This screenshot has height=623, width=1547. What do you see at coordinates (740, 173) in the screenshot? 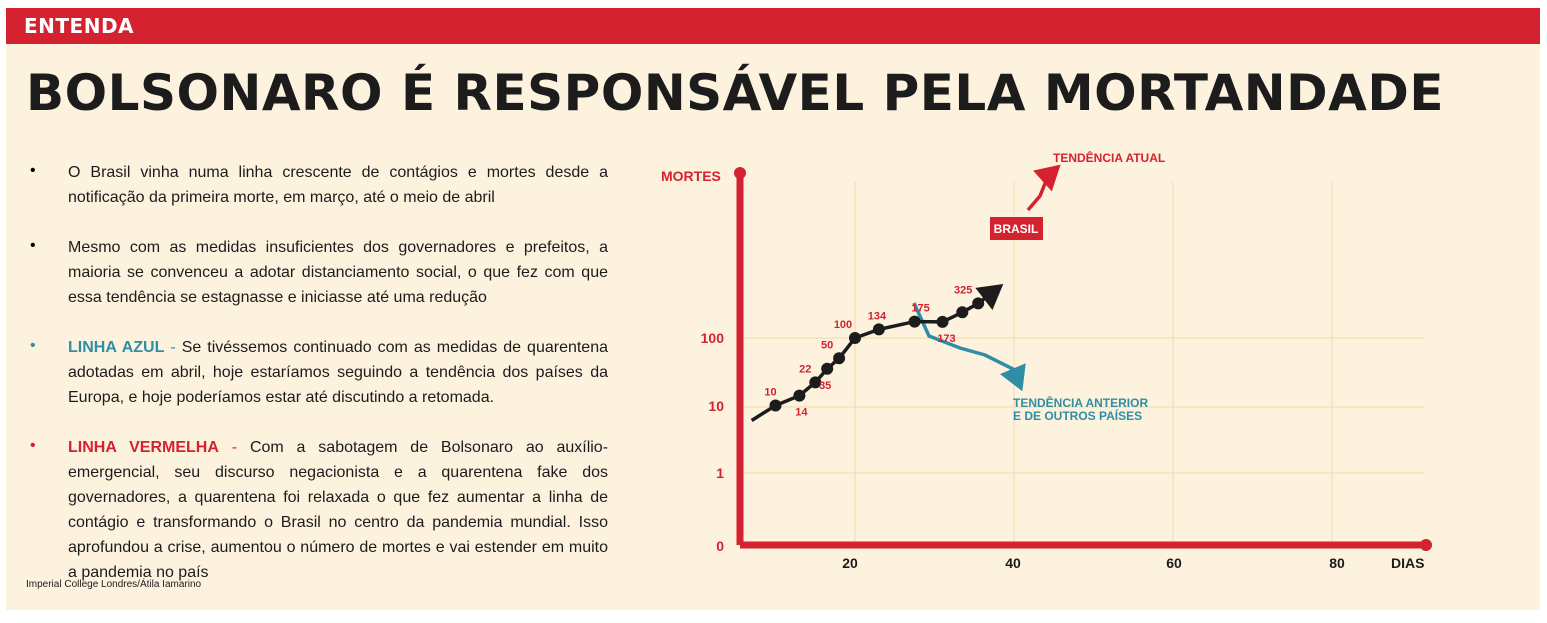
I see `y-axis-cap` at bounding box center [740, 173].